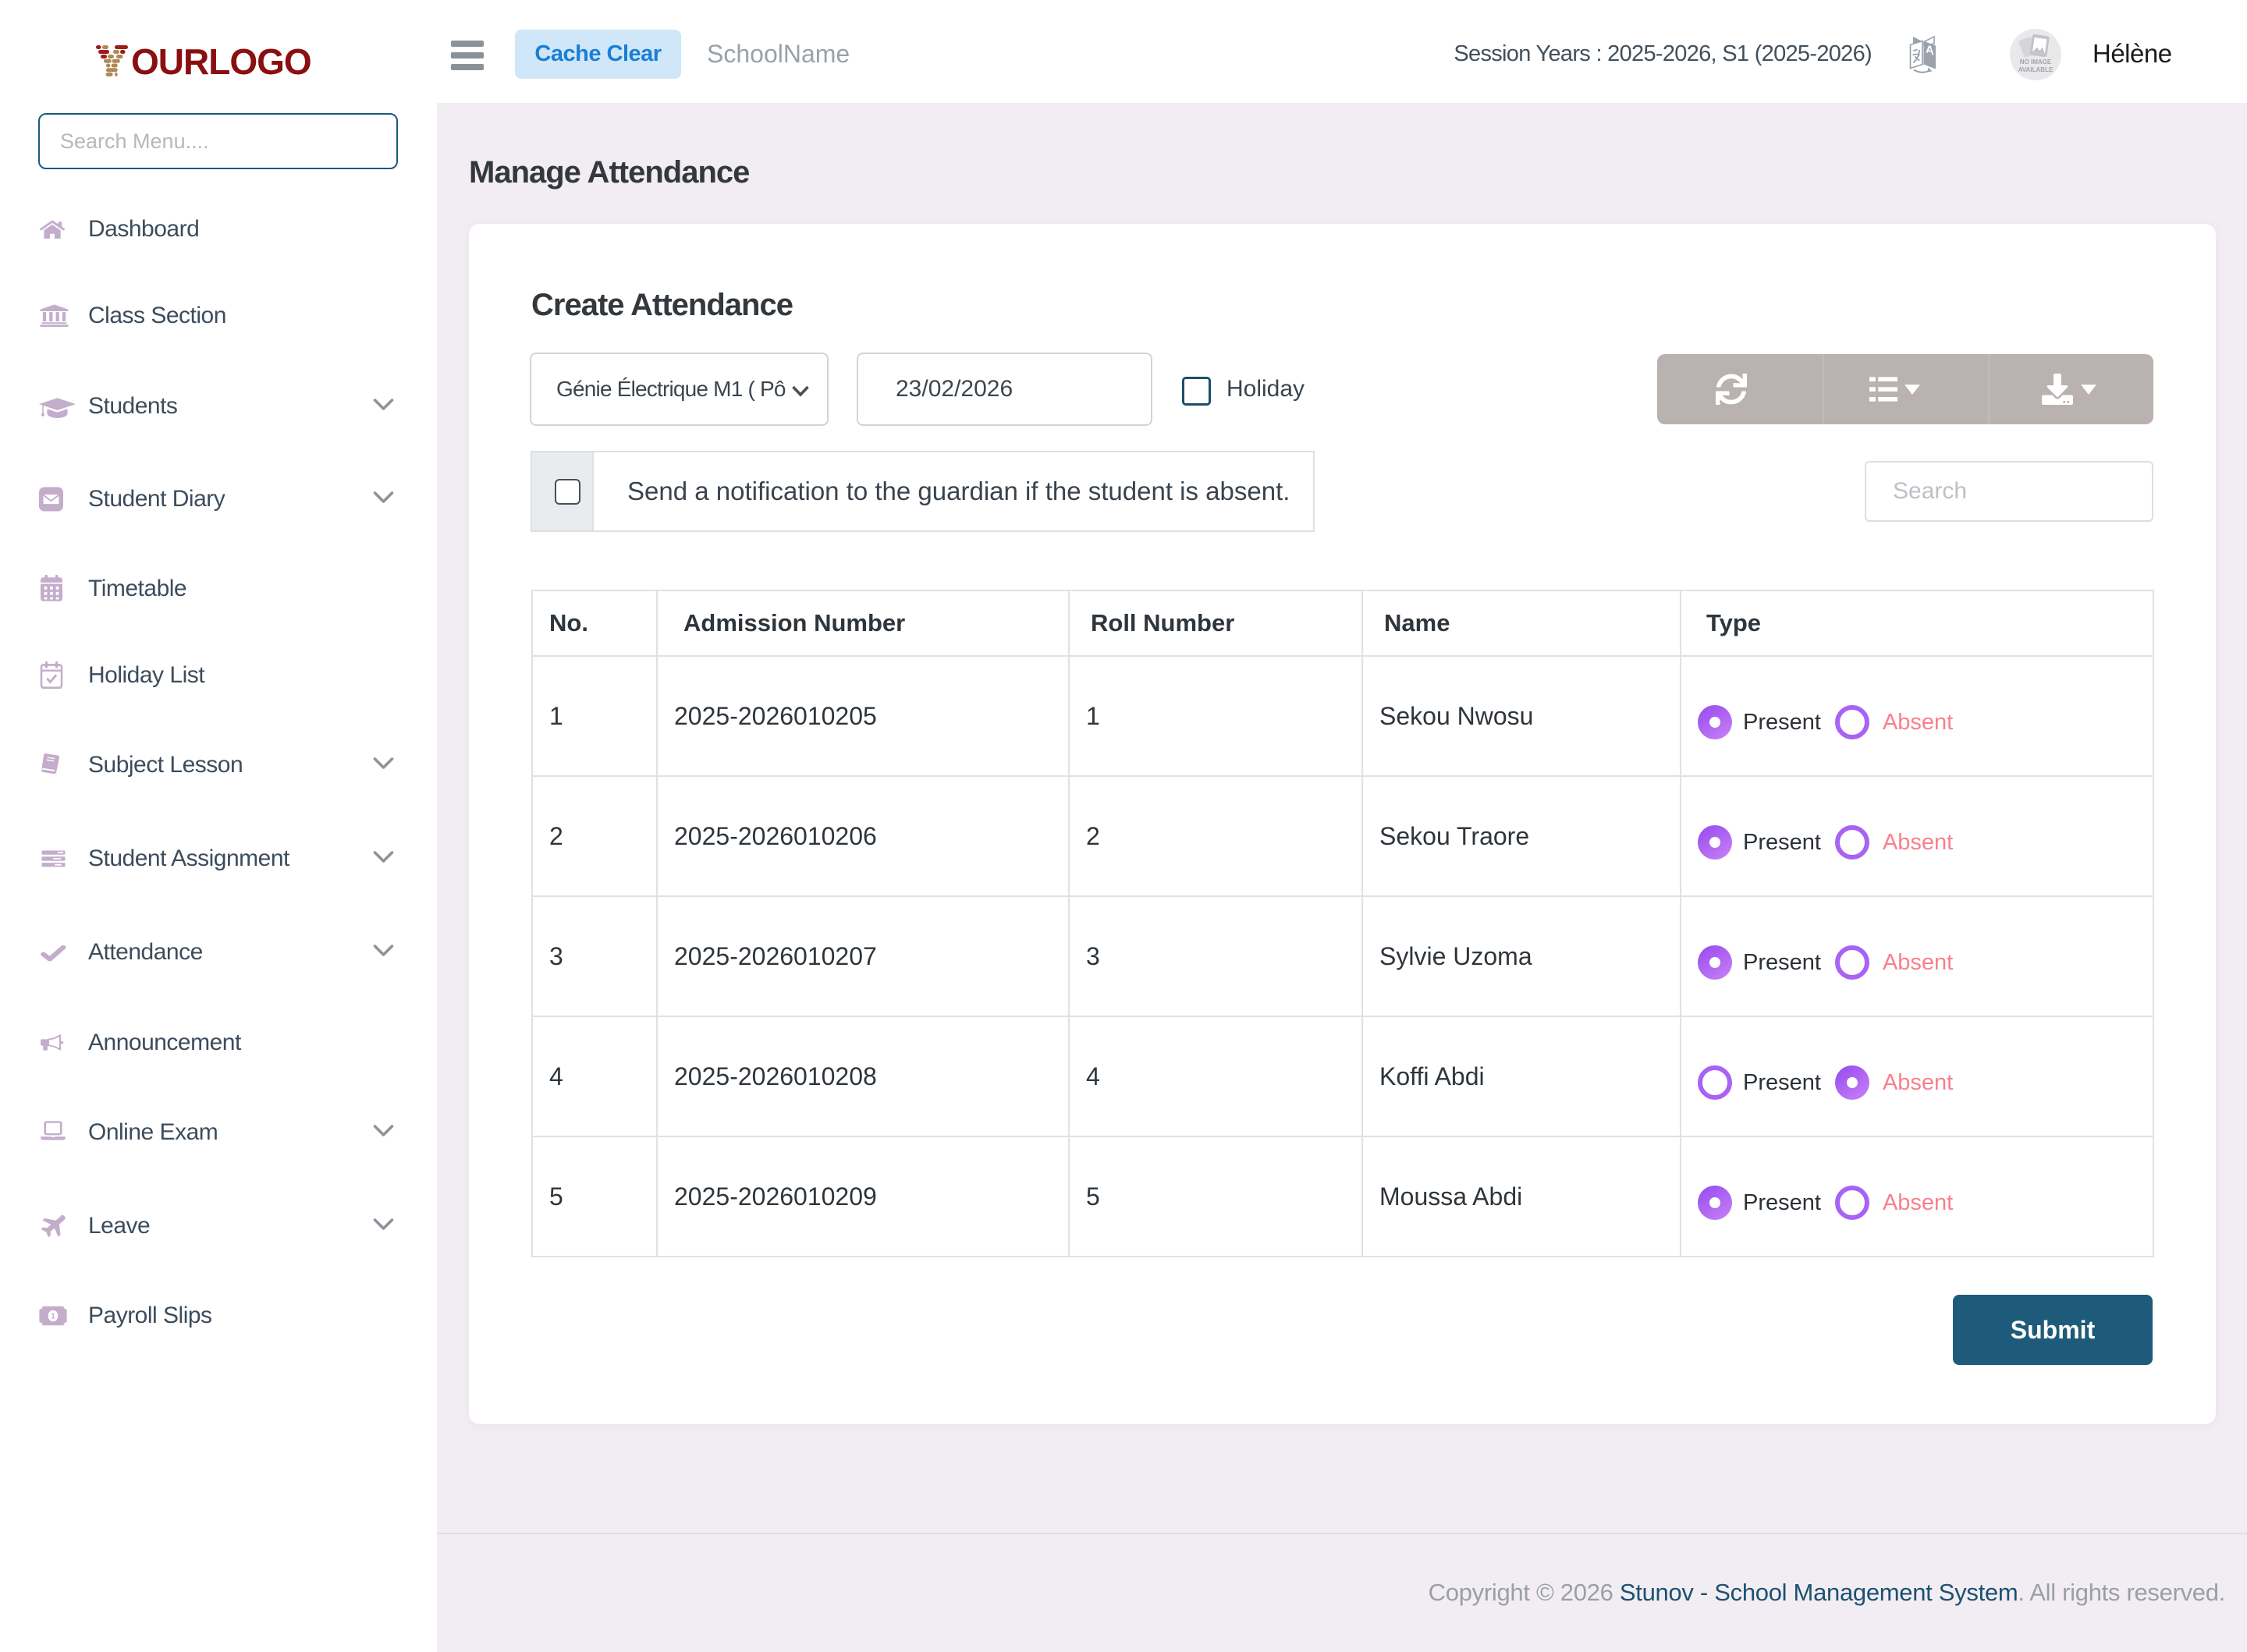 This screenshot has width=2247, height=1652. Describe the element at coordinates (1930, 50) in the screenshot. I see `svg-text: A` at that location.